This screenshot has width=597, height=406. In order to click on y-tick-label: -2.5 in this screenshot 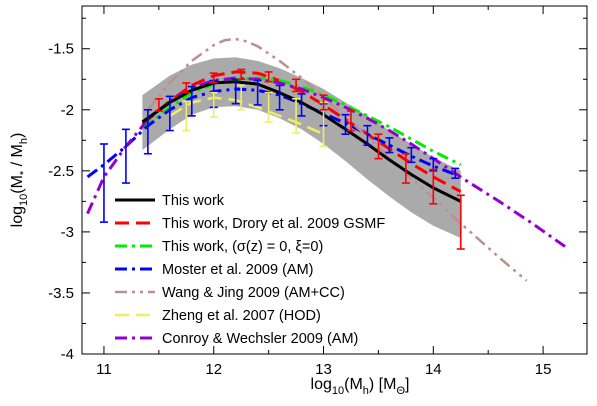, I will do `click(61, 171)`.